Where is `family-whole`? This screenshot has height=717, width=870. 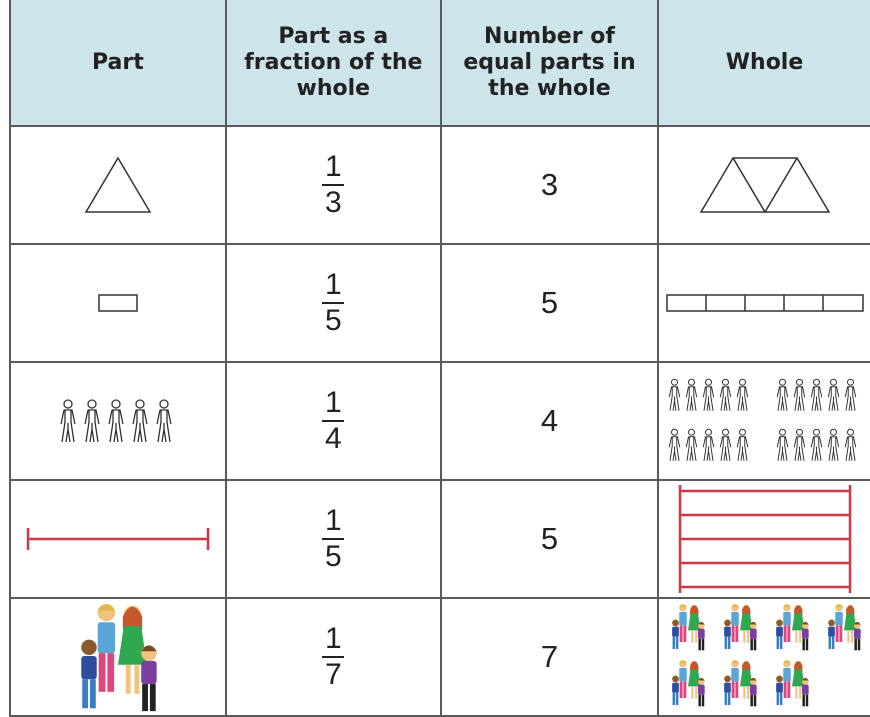 family-whole is located at coordinates (766, 655).